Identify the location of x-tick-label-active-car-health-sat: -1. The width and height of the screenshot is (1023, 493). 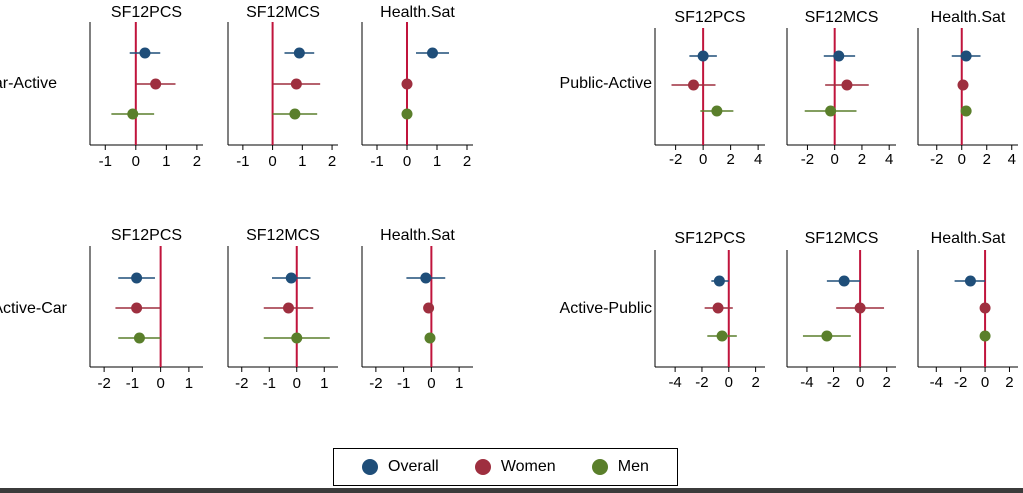
(403, 383).